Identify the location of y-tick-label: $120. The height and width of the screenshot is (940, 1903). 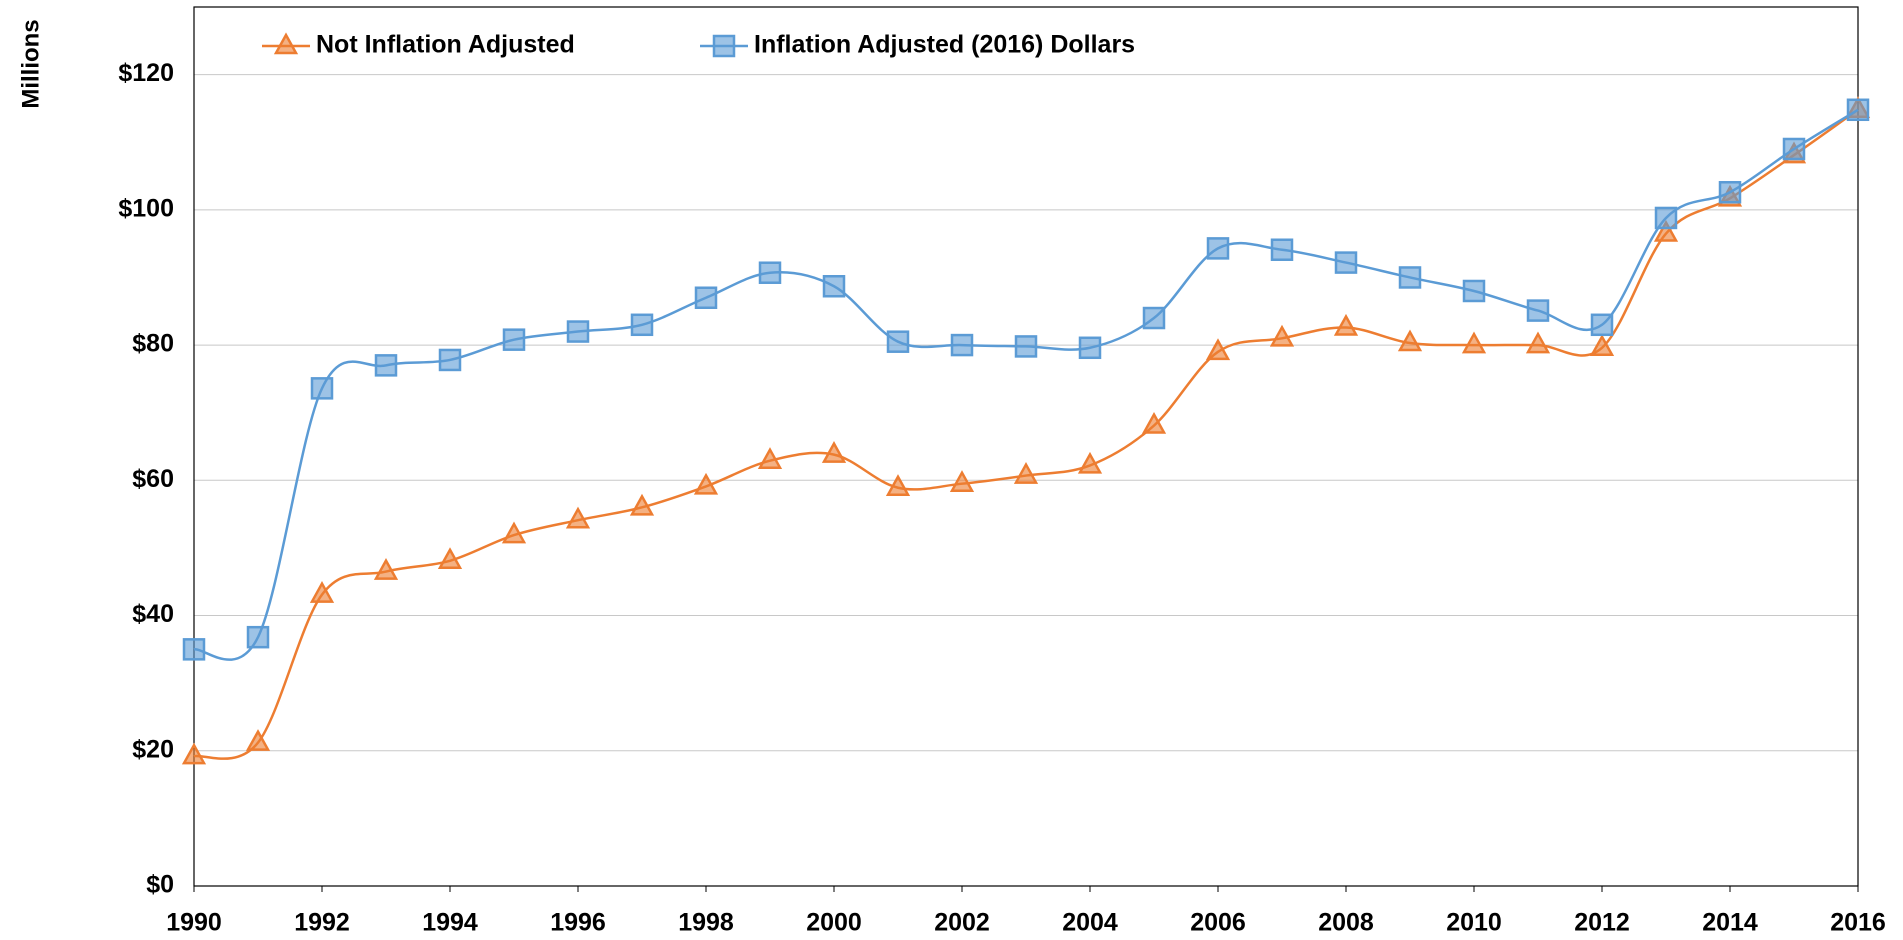
(146, 73).